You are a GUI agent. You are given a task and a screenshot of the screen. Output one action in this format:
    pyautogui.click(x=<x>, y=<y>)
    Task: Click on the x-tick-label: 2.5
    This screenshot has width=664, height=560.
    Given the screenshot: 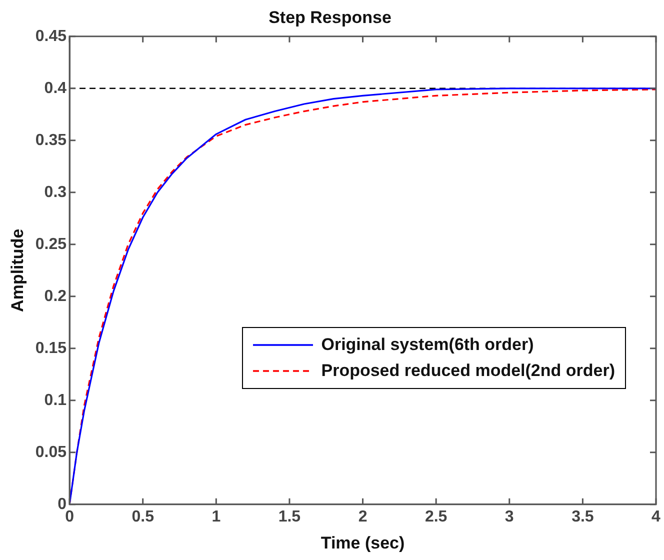 What is the action you would take?
    pyautogui.click(x=436, y=517)
    